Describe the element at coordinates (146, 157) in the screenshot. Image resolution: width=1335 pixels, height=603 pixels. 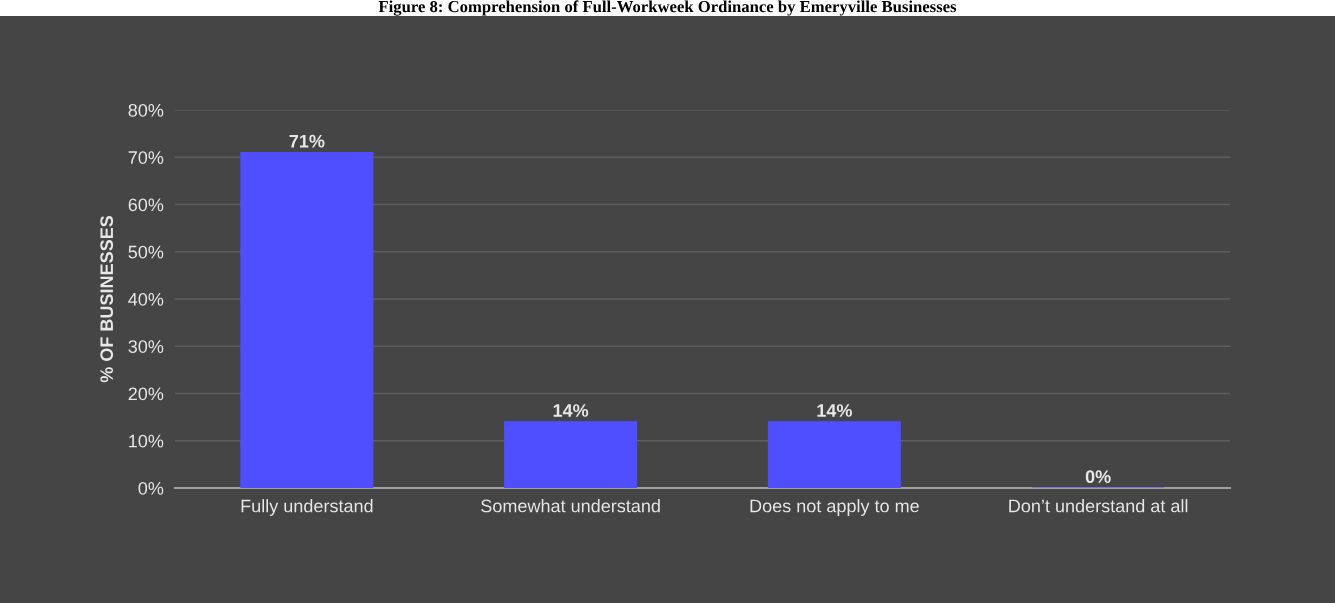
I see `y-tick-label: 70%` at that location.